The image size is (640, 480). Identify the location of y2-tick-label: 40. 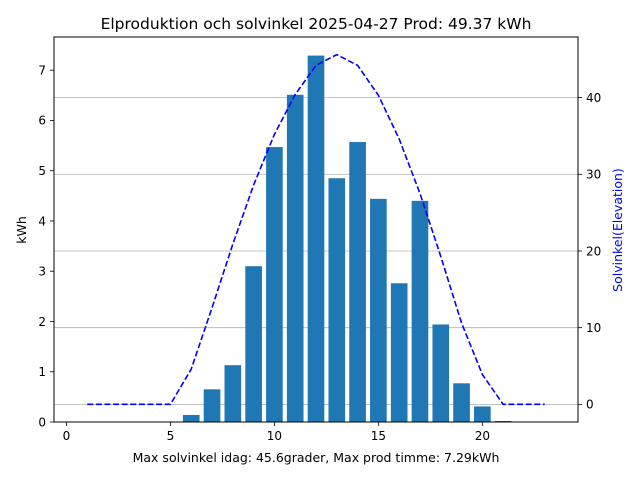
(593, 98).